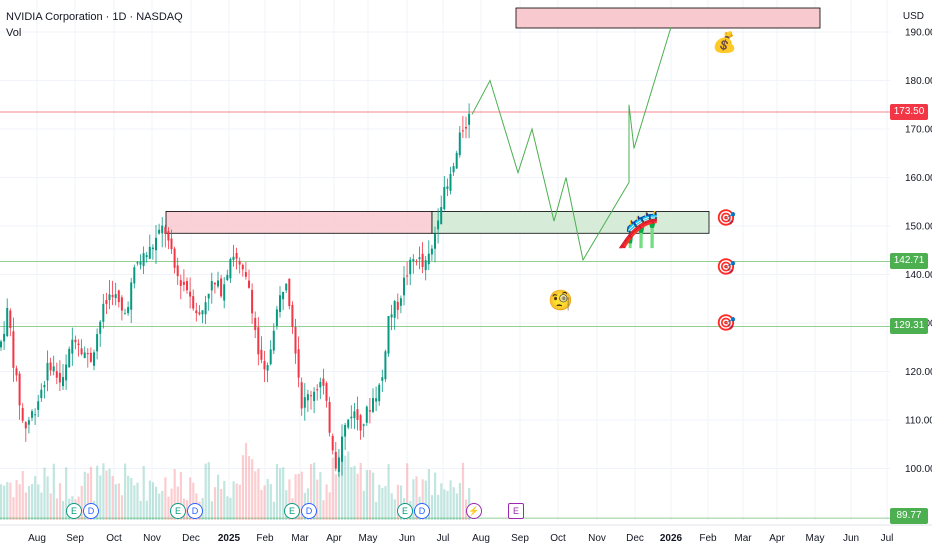 This screenshot has width=932, height=550. Describe the element at coordinates (913, 16) in the screenshot. I see `currency-label: USD` at that location.